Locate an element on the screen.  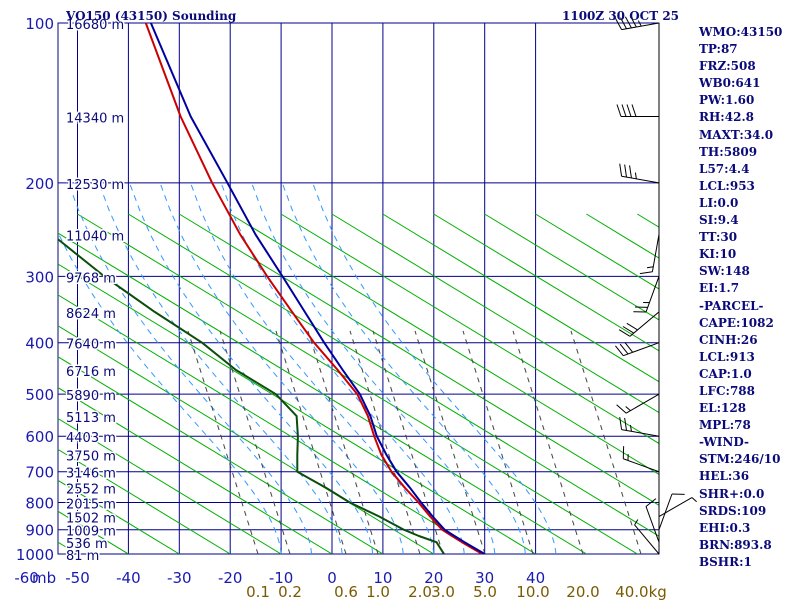
height-label: 3146 m is located at coordinates (91, 474).